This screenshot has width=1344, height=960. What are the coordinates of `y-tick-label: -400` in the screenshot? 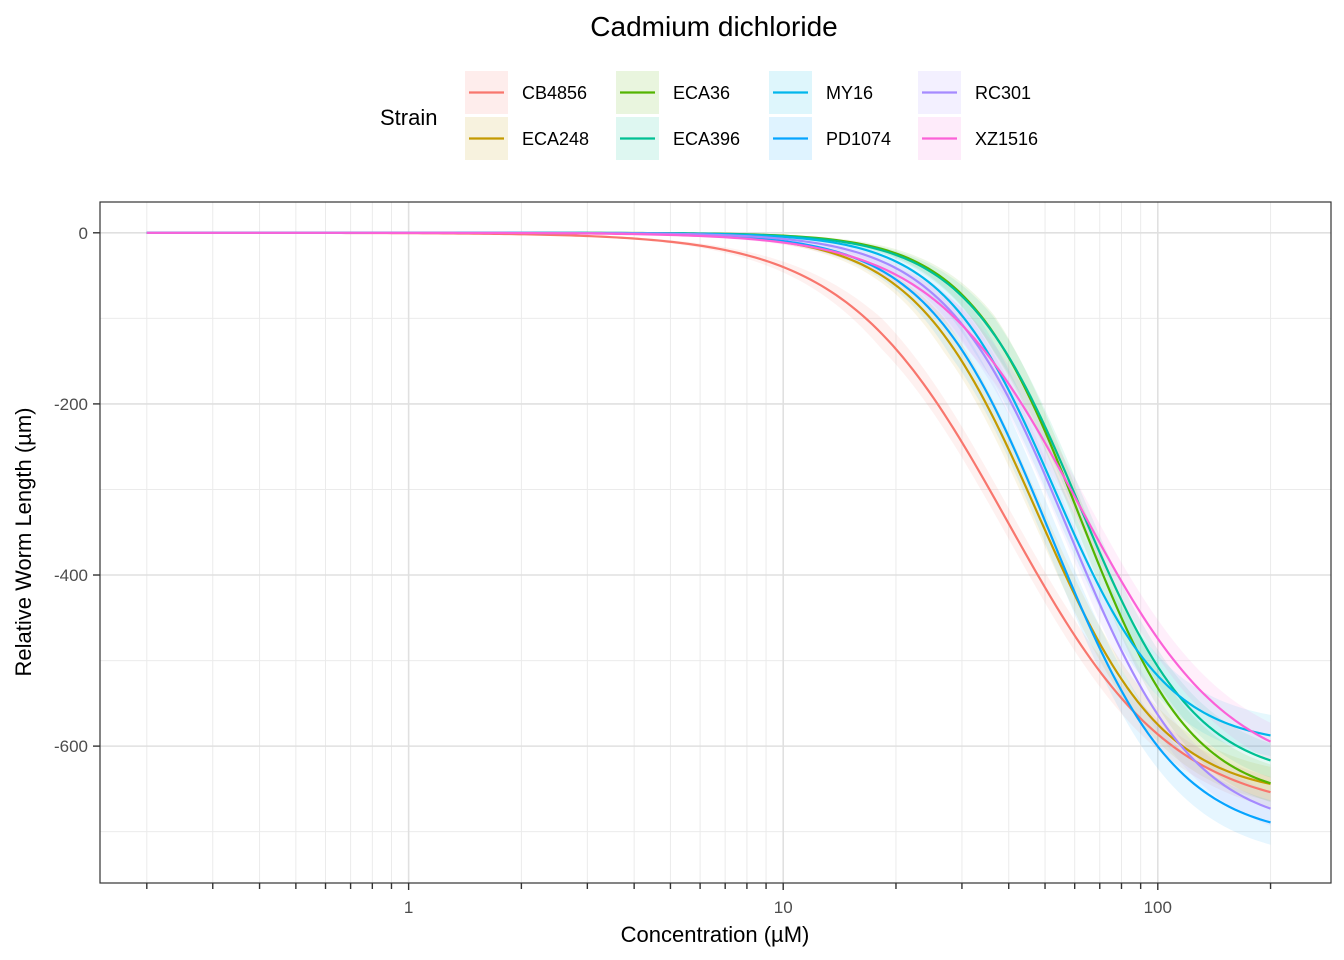 It's located at (71, 575).